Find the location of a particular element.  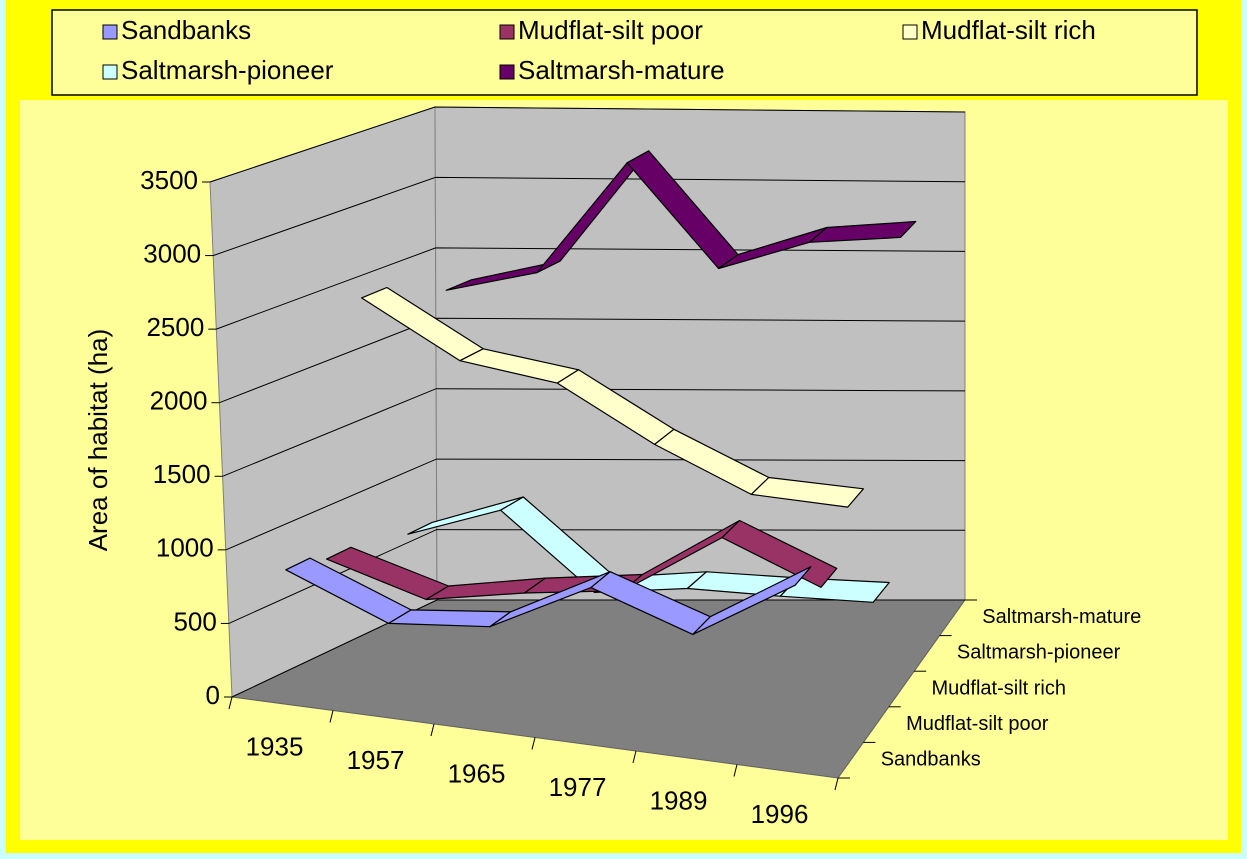

z-tick-label: Mudflat-silt rich is located at coordinates (999, 688).